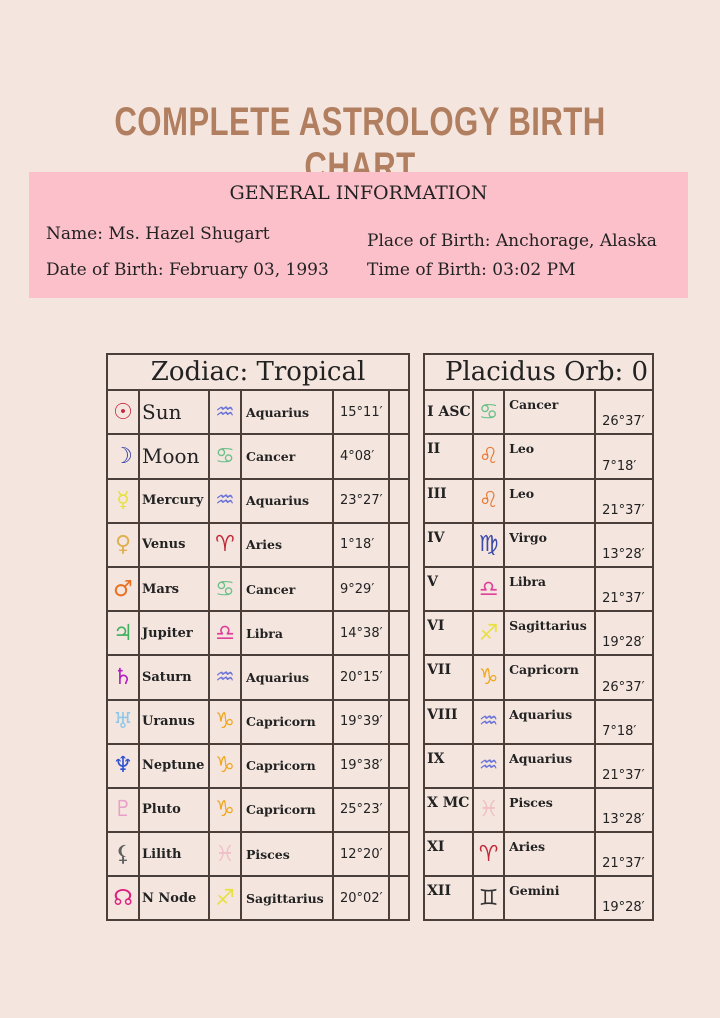 This screenshot has height=1018, width=720. I want to click on house-sign: Aries, so click(550, 854).